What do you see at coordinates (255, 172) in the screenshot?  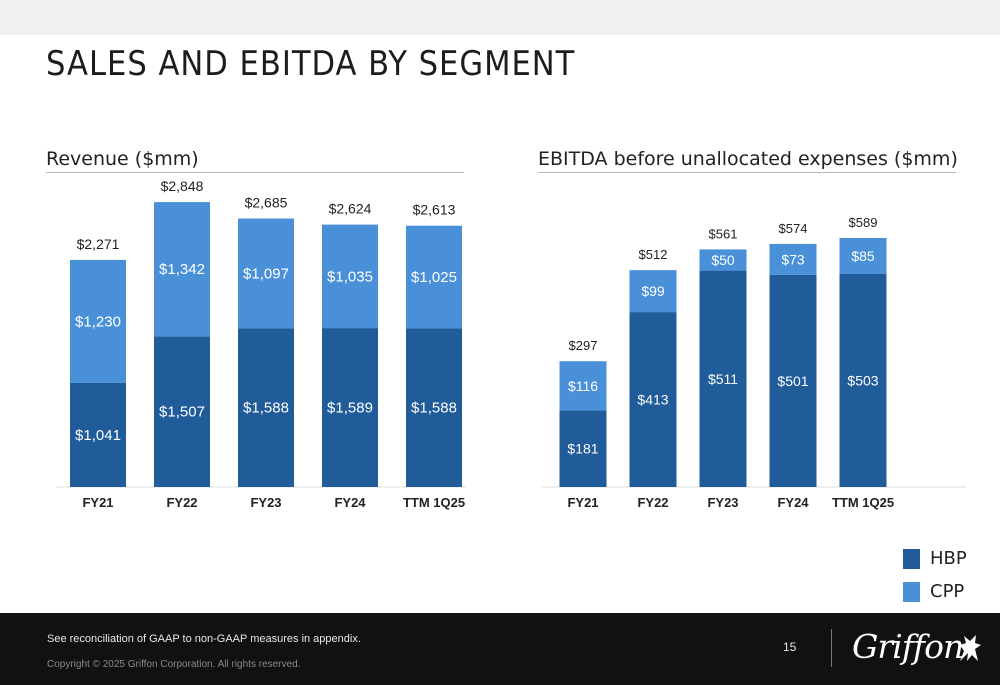 I see `revenue-title-rule` at bounding box center [255, 172].